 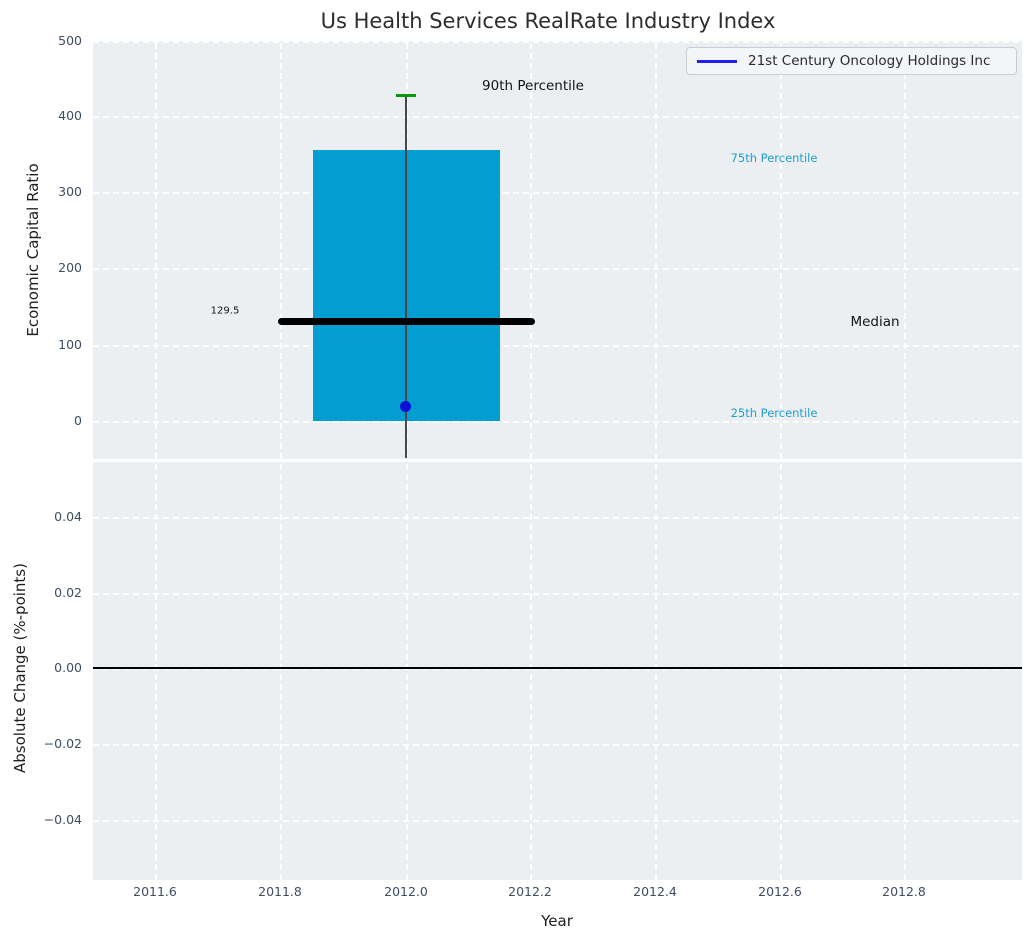 What do you see at coordinates (33, 250) in the screenshot?
I see `top-y-axis-label: Economic Capital Ratio` at bounding box center [33, 250].